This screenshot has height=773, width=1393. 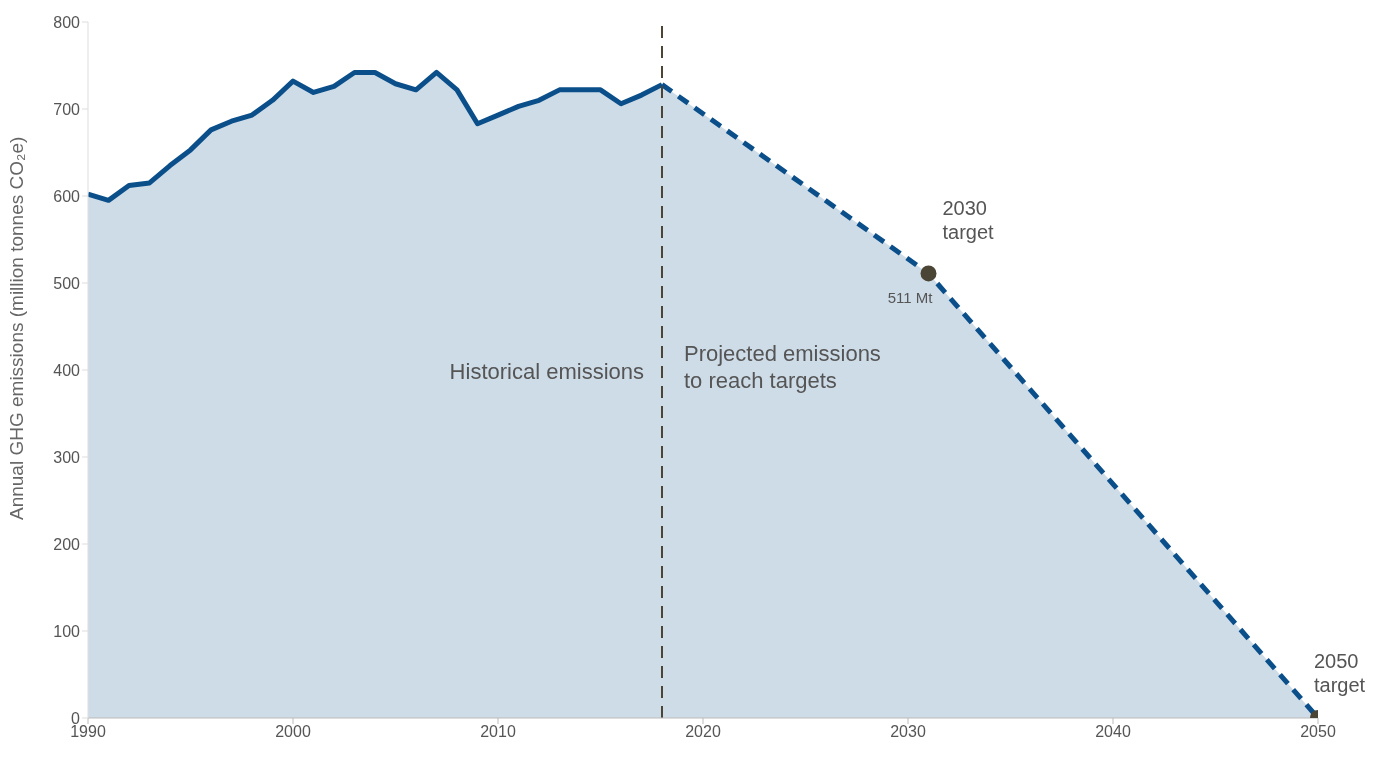 What do you see at coordinates (1318, 732) in the screenshot?
I see `x-tick-label: 2050` at bounding box center [1318, 732].